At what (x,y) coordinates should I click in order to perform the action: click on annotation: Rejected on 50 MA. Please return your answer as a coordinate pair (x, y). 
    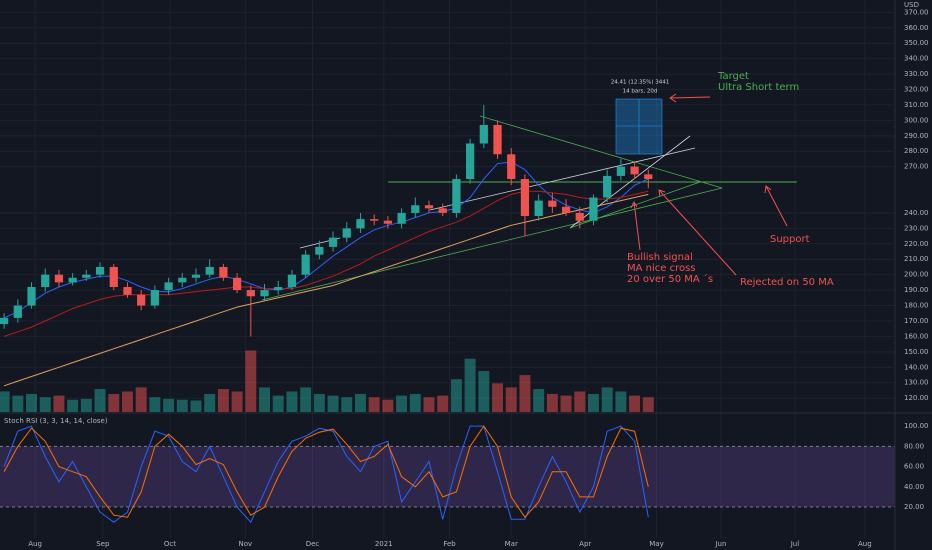
    Looking at the image, I should click on (787, 282).